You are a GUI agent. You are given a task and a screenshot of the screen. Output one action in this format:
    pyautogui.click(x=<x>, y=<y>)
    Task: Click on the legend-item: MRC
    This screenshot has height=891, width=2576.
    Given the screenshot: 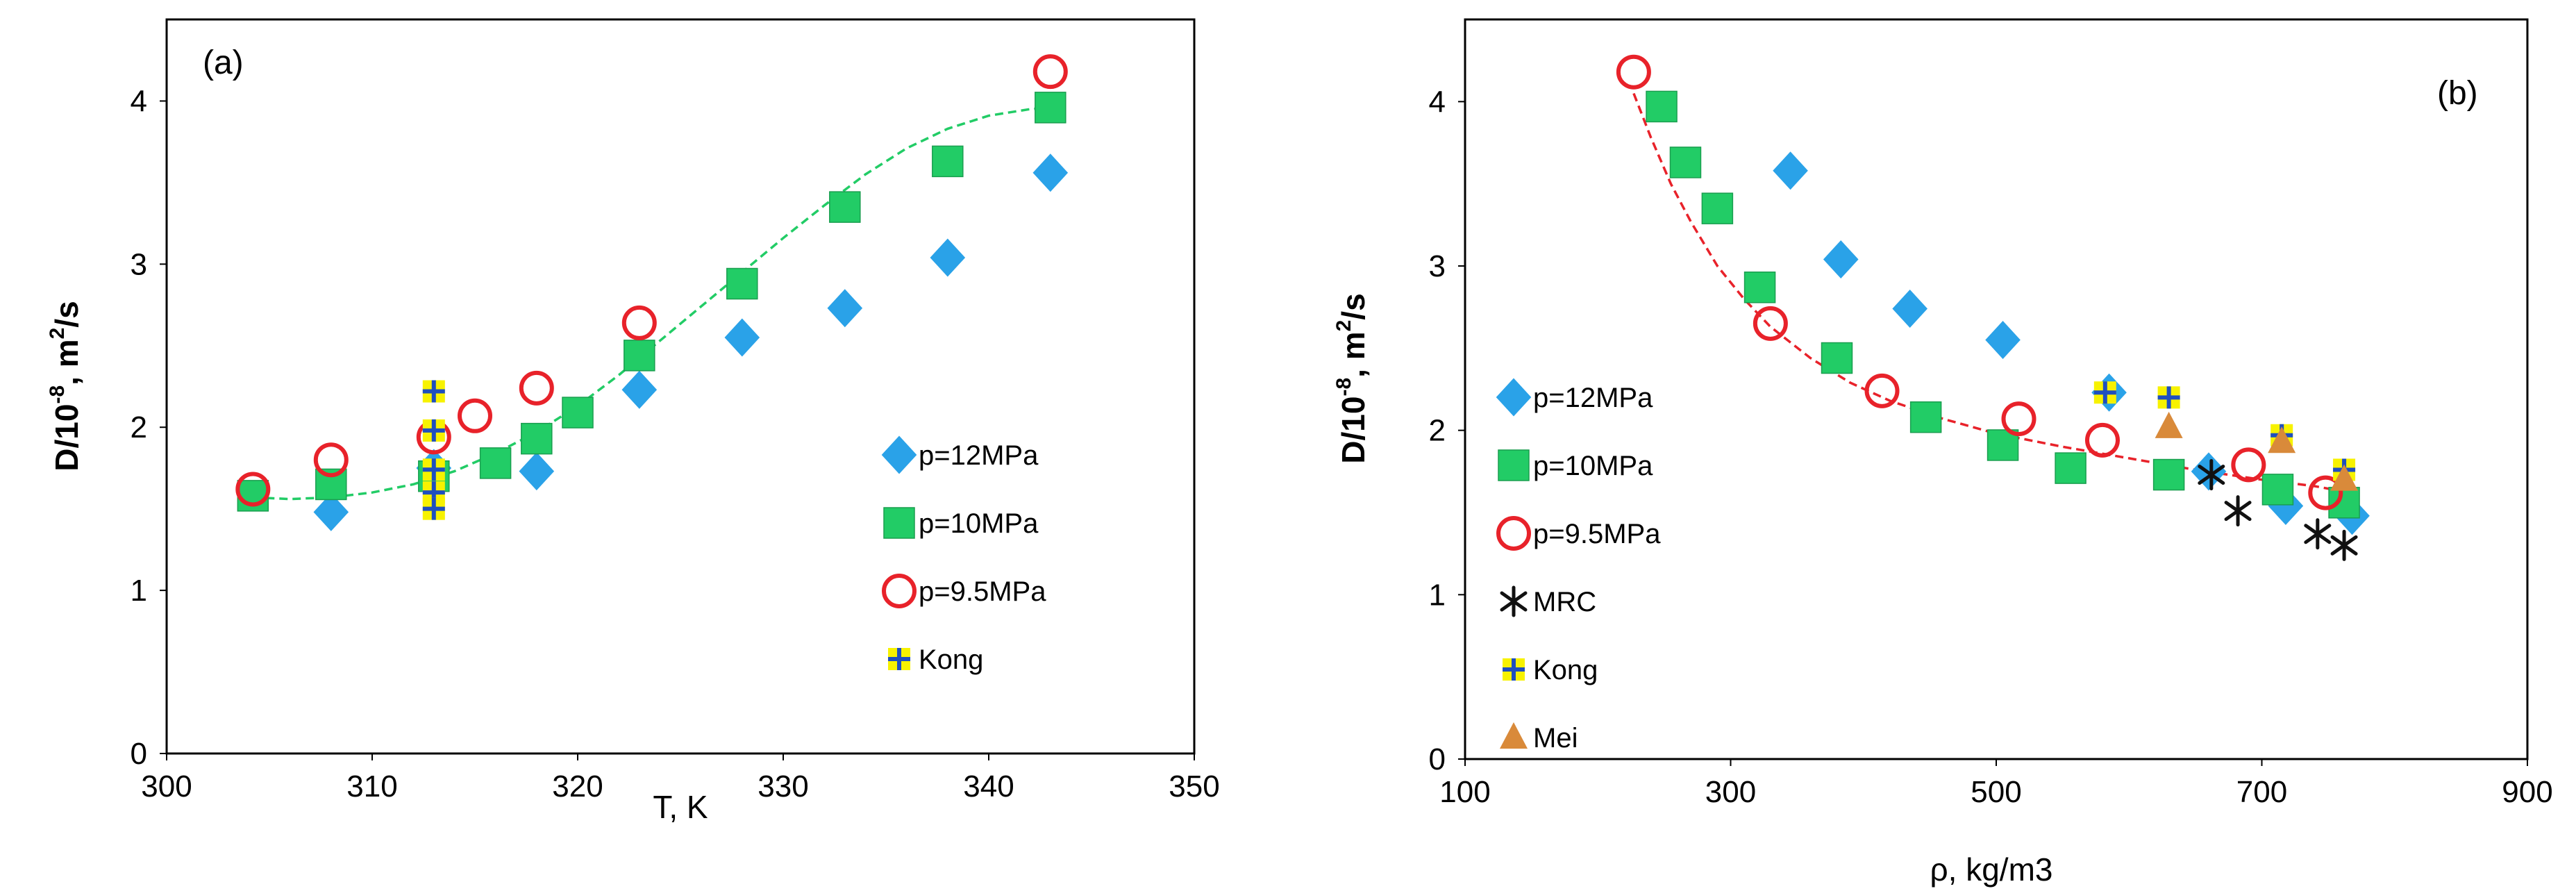 What is the action you would take?
    pyautogui.click(x=1548, y=601)
    